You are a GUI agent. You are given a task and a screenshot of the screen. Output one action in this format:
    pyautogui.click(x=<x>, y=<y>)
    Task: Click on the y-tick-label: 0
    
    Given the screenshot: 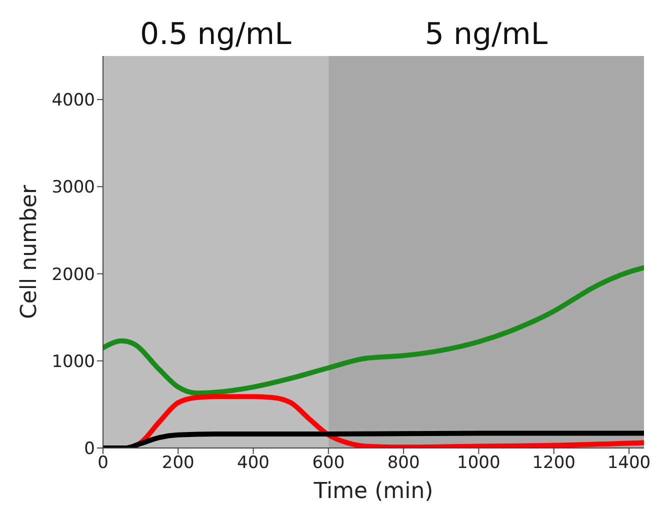 What is the action you would take?
    pyautogui.click(x=89, y=449)
    